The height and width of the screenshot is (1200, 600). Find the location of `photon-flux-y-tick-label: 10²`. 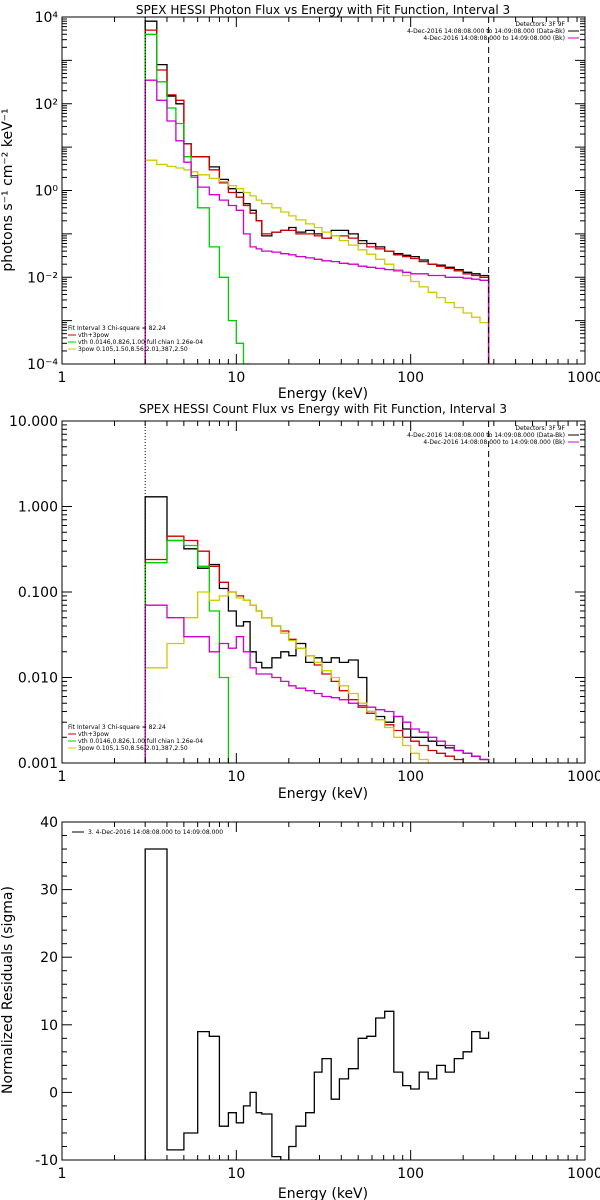

photon-flux-y-tick-label: 10² is located at coordinates (46, 105).